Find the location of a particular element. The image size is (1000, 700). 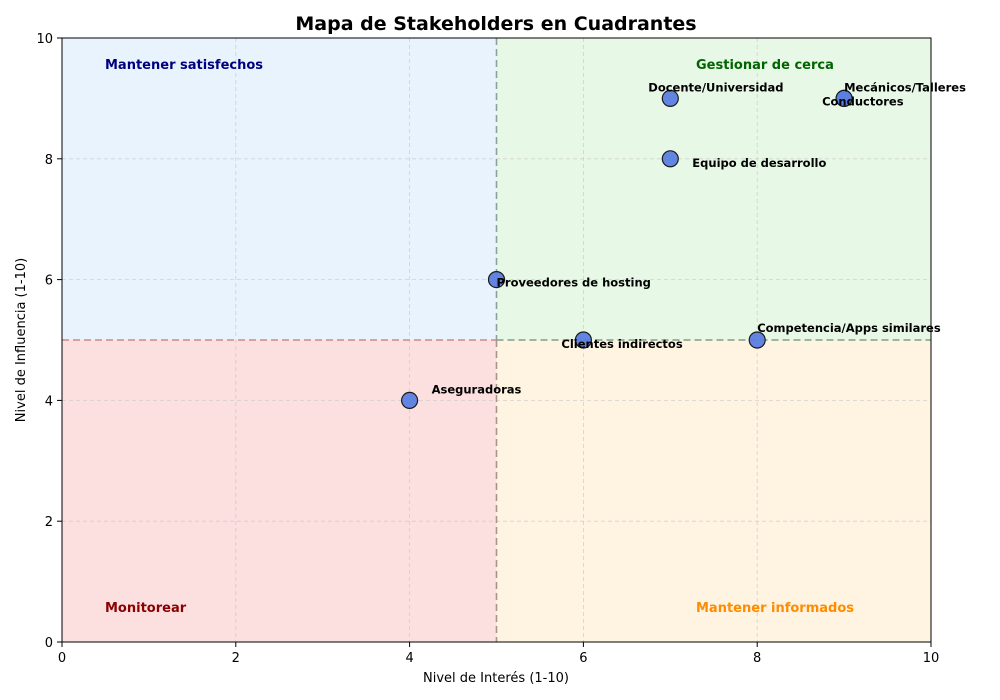

x-axis-label: Nivel de Interés (1-10) is located at coordinates (496, 678).